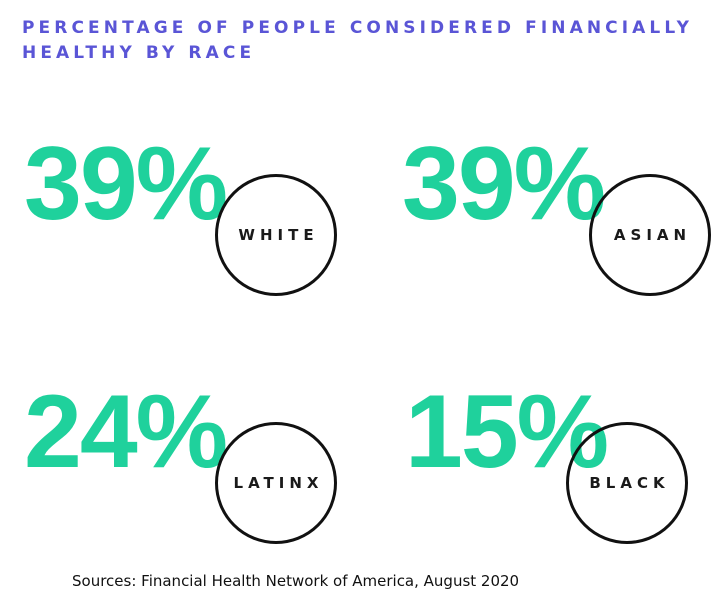 Image resolution: width=724 pixels, height=599 pixels. I want to click on category-label: BLACK, so click(629, 483).